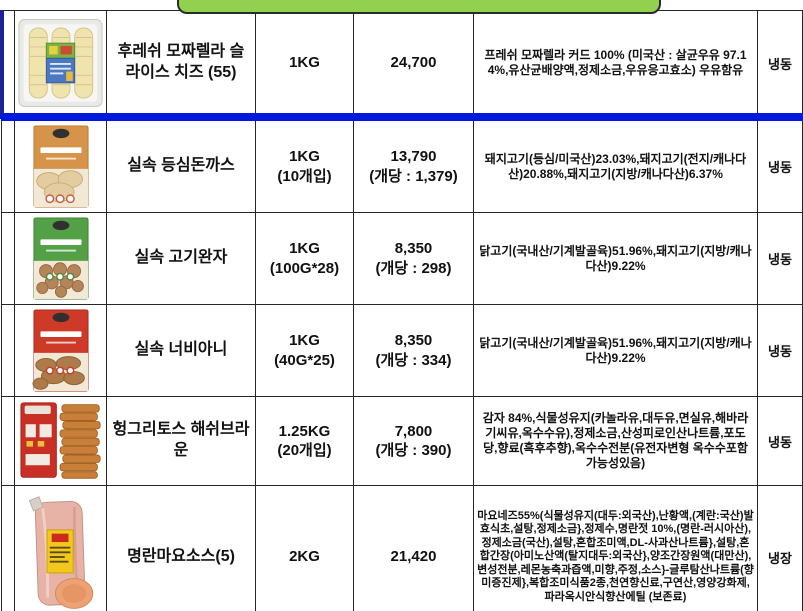  I want to click on product-name: 실속 등심돈까스, so click(181, 164).